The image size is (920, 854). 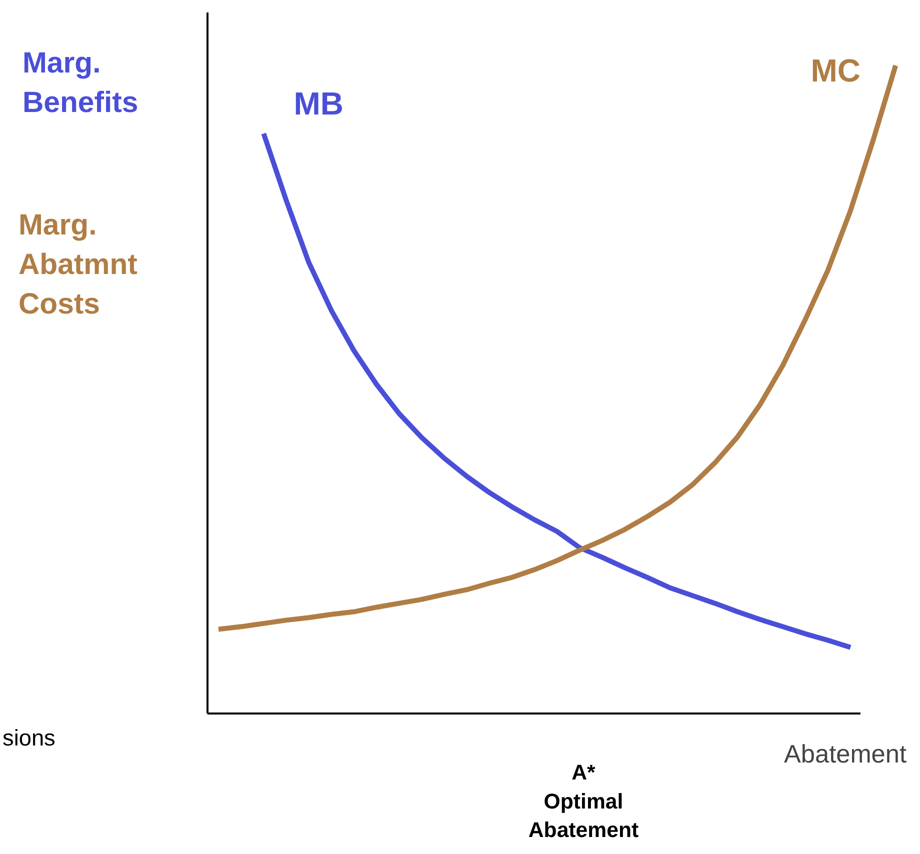 I want to click on series-label: MC, so click(x=835, y=70).